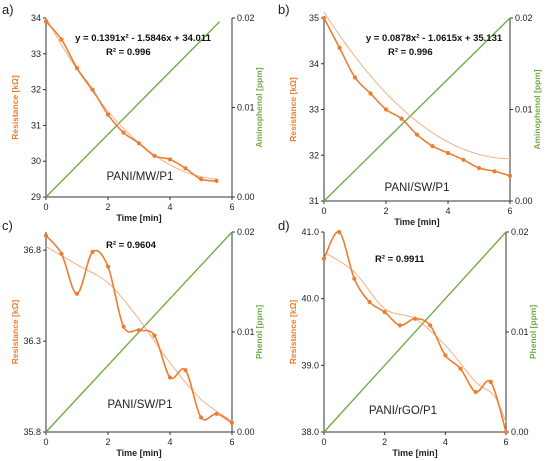  What do you see at coordinates (314, 18) in the screenshot?
I see `y-left-tick-label: 35` at bounding box center [314, 18].